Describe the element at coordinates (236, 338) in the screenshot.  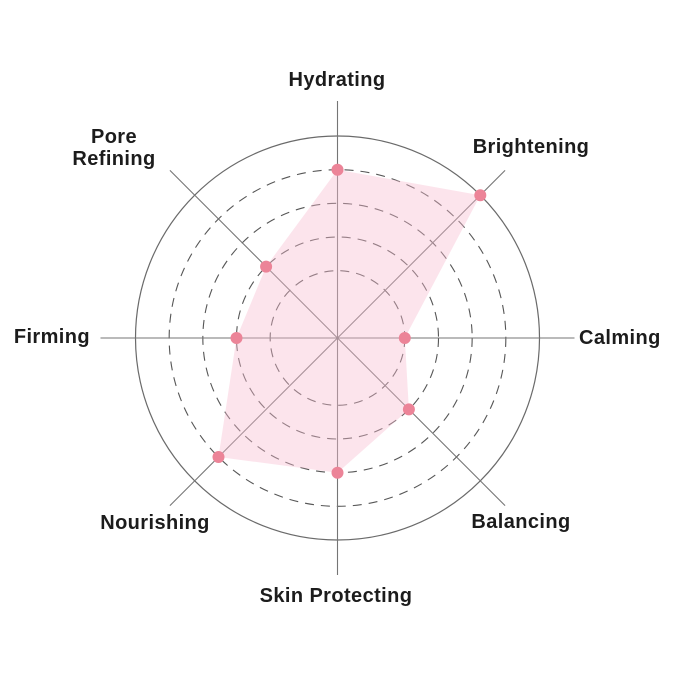
I see `radar-data-point-firming` at that location.